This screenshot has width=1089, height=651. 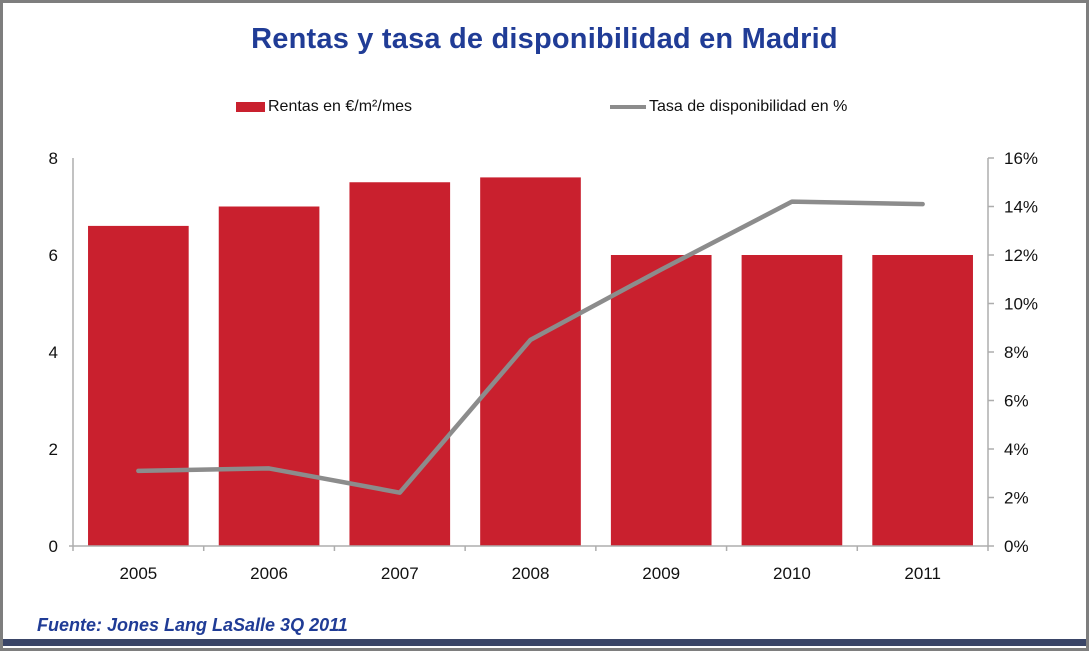 What do you see at coordinates (1021, 255) in the screenshot?
I see `right-axis-tick: 12%` at bounding box center [1021, 255].